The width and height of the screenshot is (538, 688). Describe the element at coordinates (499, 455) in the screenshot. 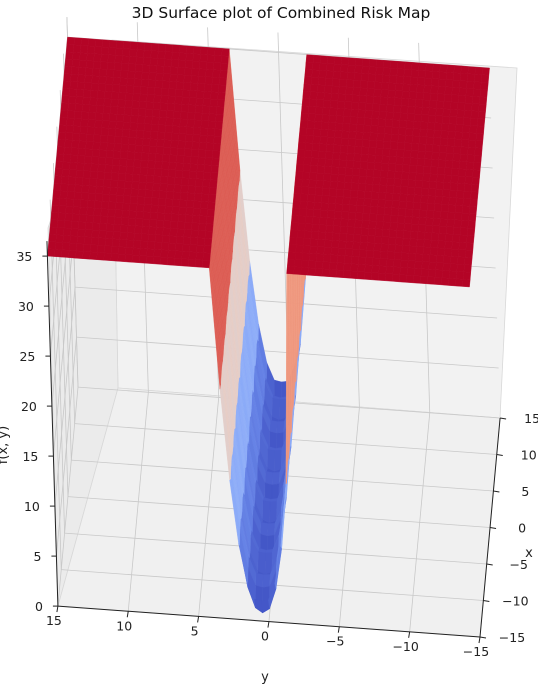

I see `x-tick-mark` at that location.